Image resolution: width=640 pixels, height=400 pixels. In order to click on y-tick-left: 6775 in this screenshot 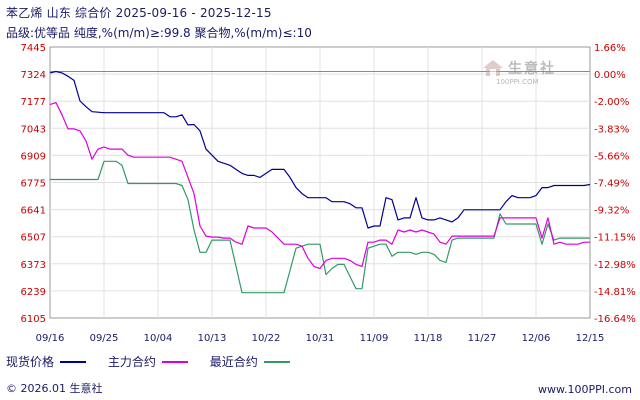, I will do `click(33, 184)`.